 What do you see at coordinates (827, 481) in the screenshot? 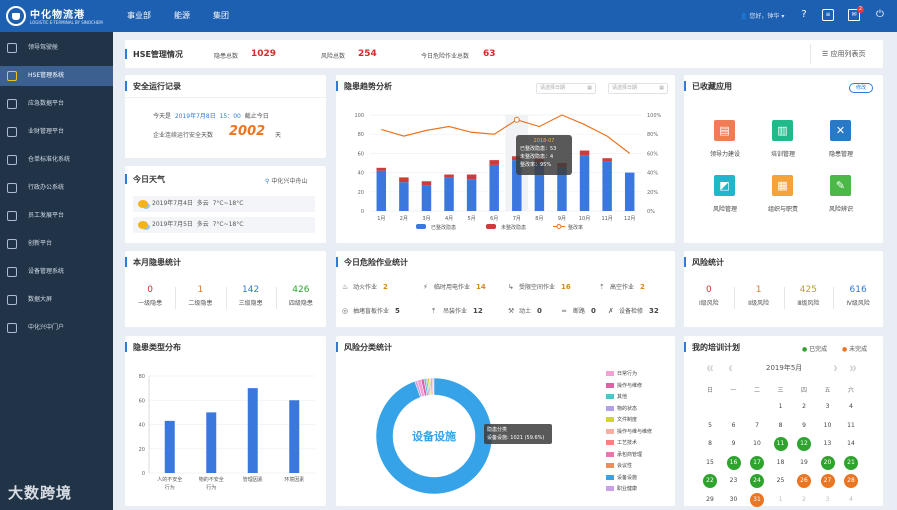
I see `calendar-day: 27` at bounding box center [827, 481].